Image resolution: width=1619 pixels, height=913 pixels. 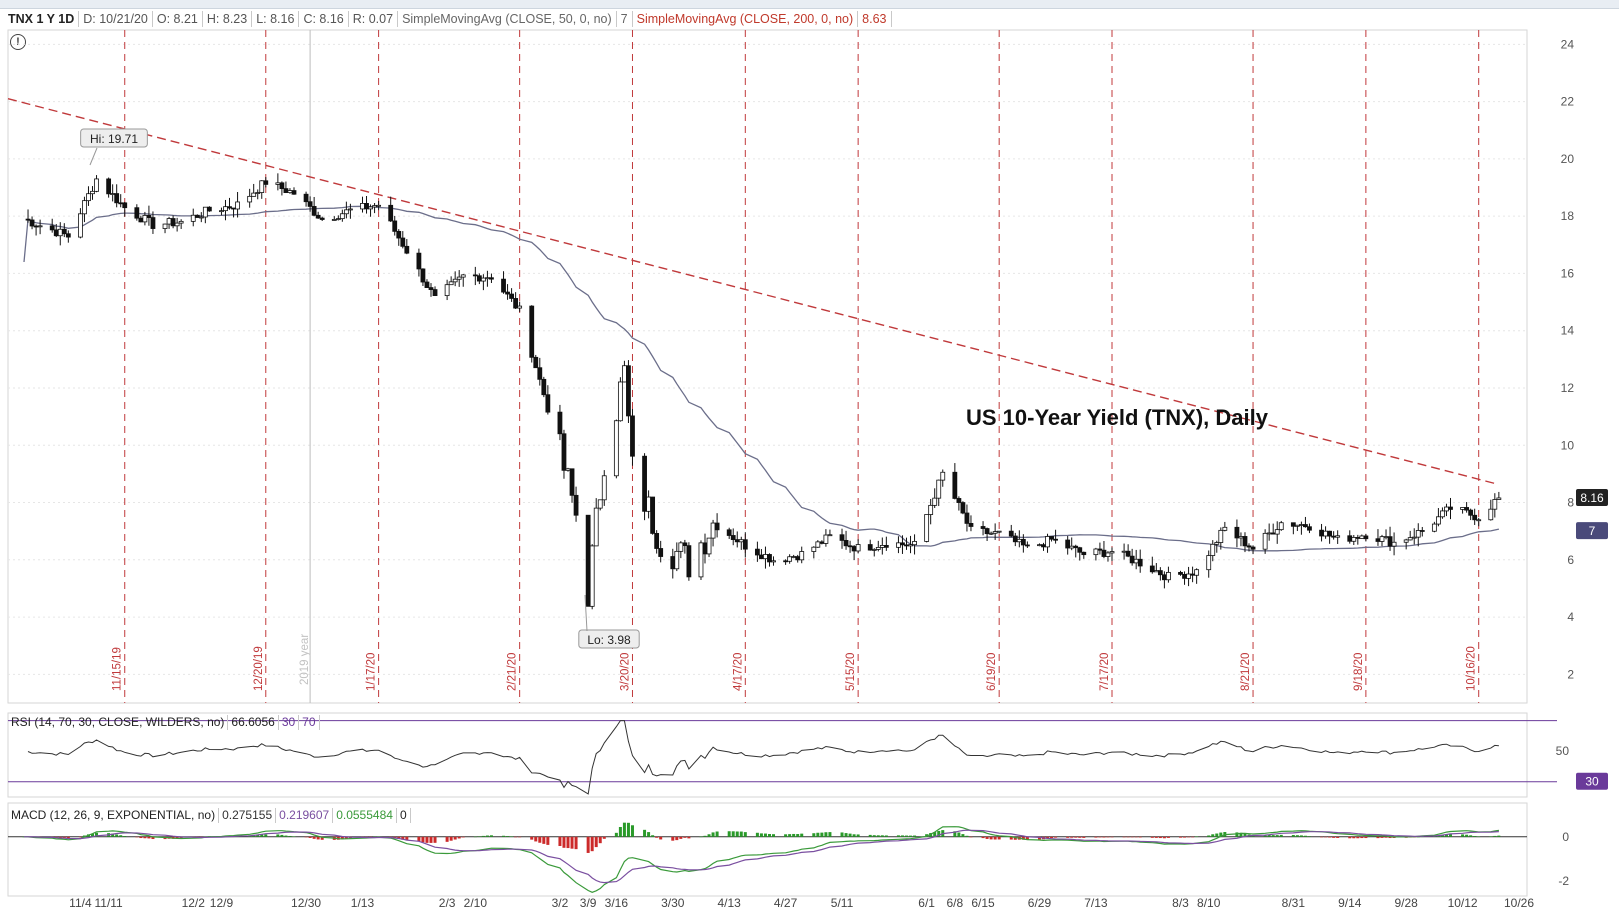 I want to click on rsi-overbought: 70, so click(x=309, y=722).